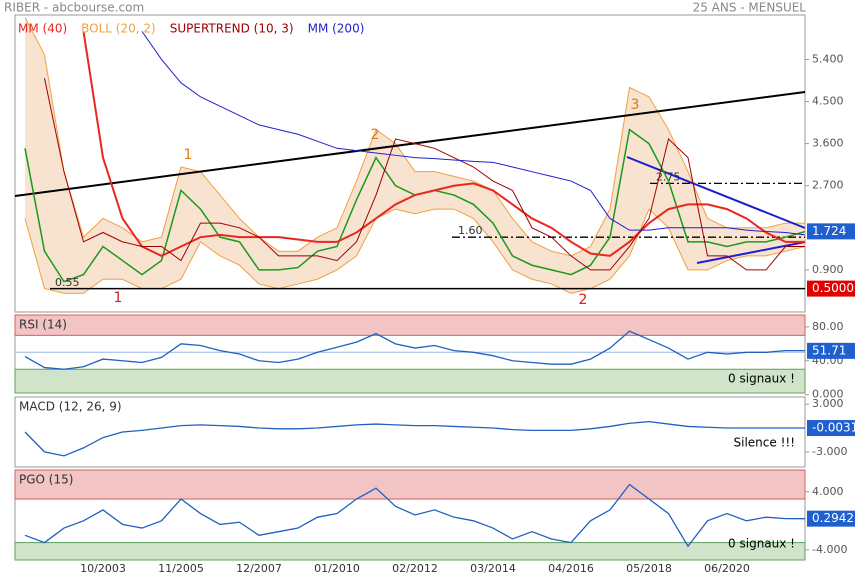 This screenshot has height=580, width=855. What do you see at coordinates (828, 269) in the screenshot?
I see `y-tick-label: 0.900` at bounding box center [828, 269].